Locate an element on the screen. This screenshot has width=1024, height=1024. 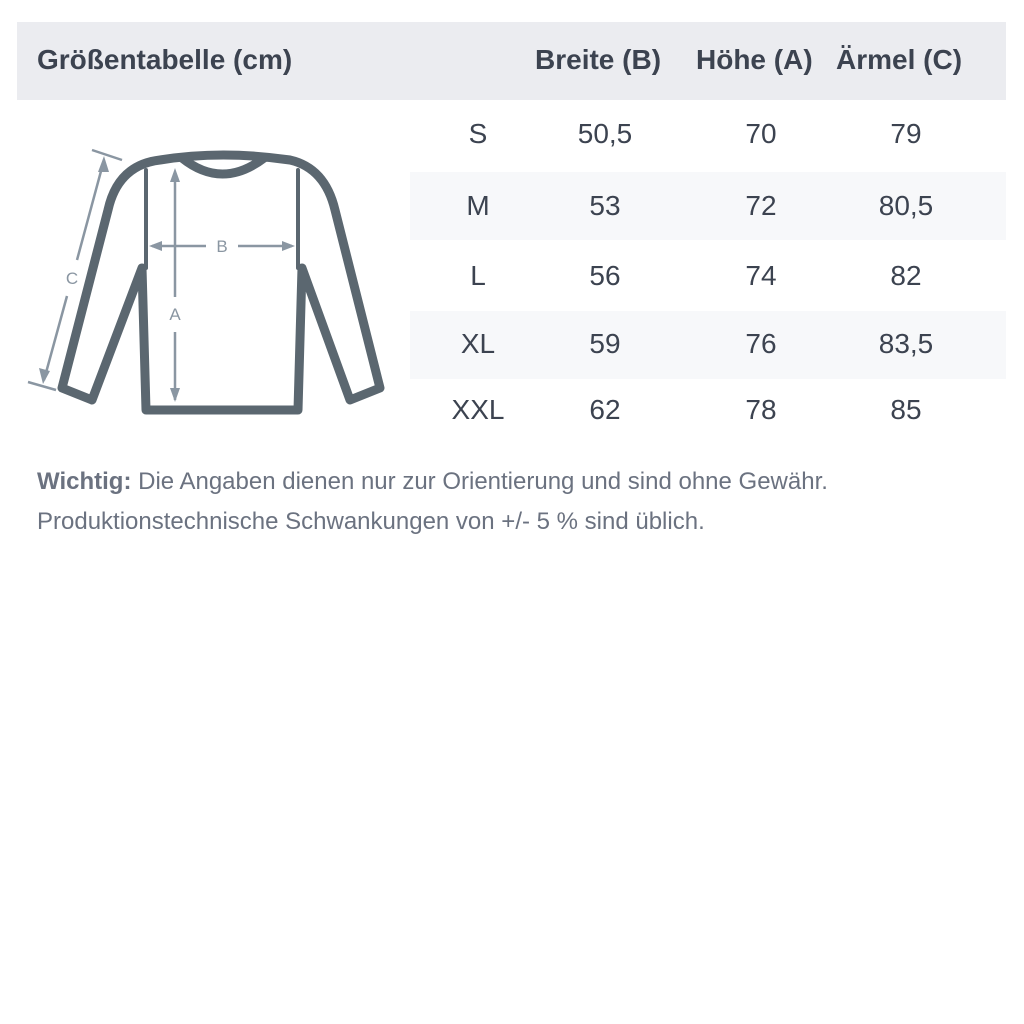
cell-size: XL is located at coordinates (478, 343).